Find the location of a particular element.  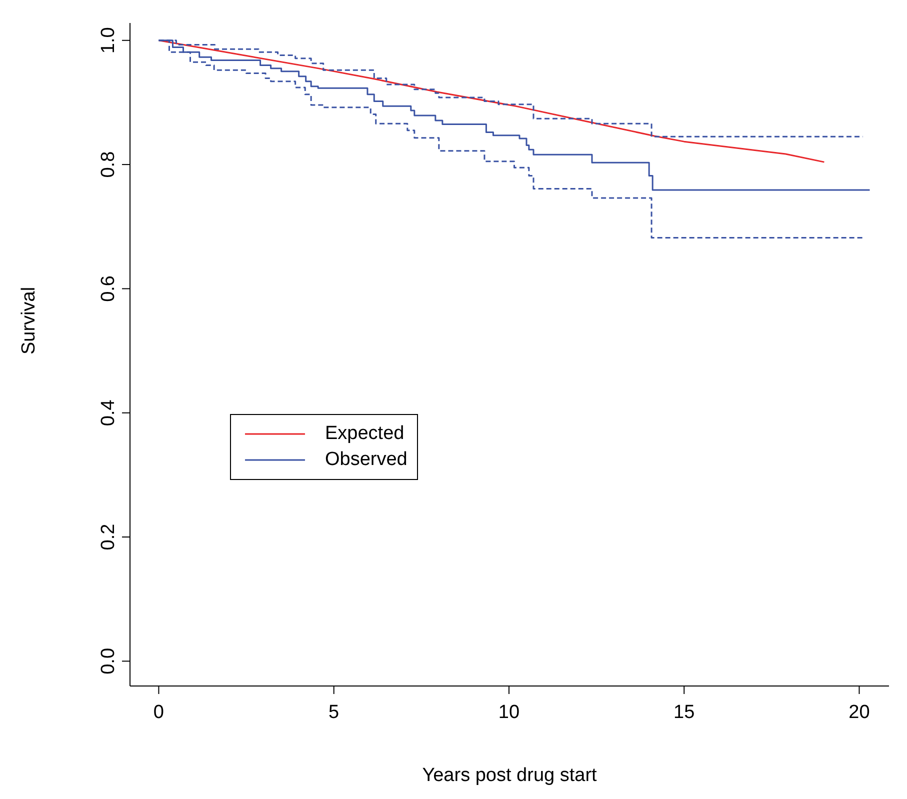

line-series is located at coordinates (491, 101).